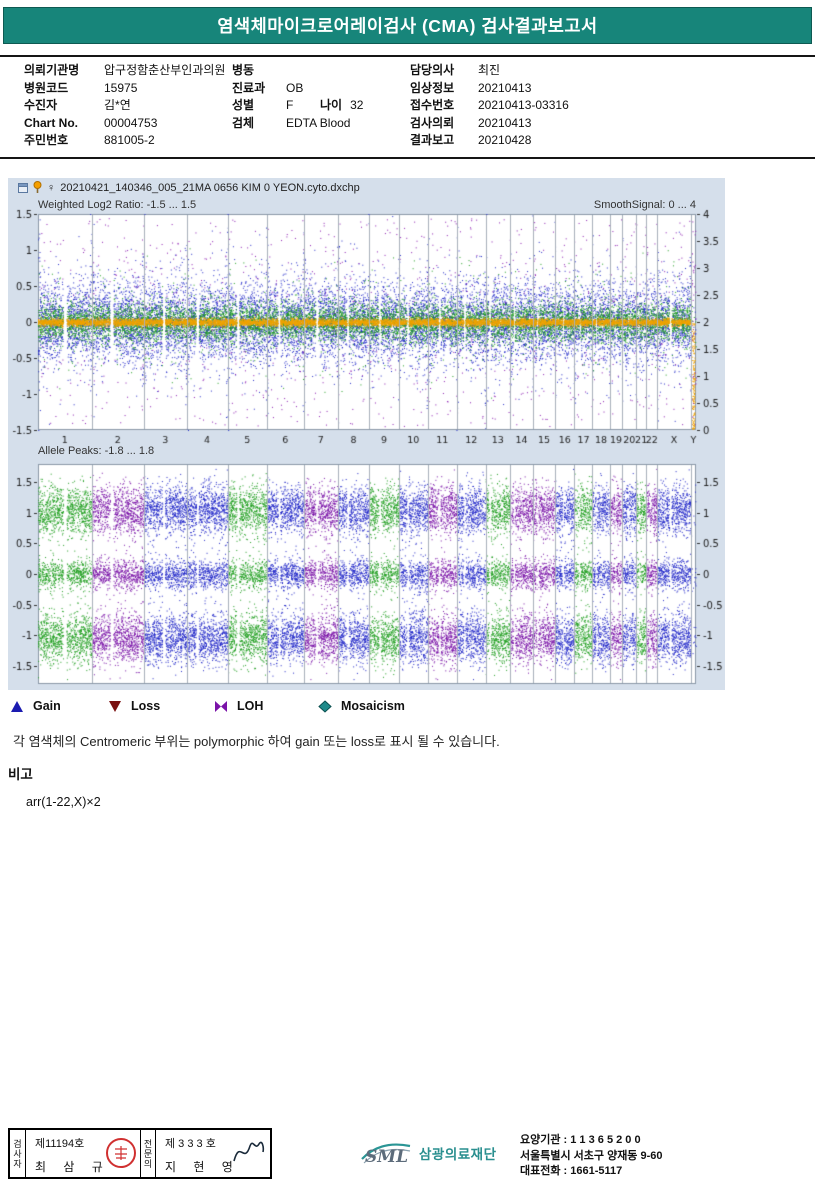 The image size is (815, 1190). I want to click on specialist-name: 지 현 영, so click(202, 1167).